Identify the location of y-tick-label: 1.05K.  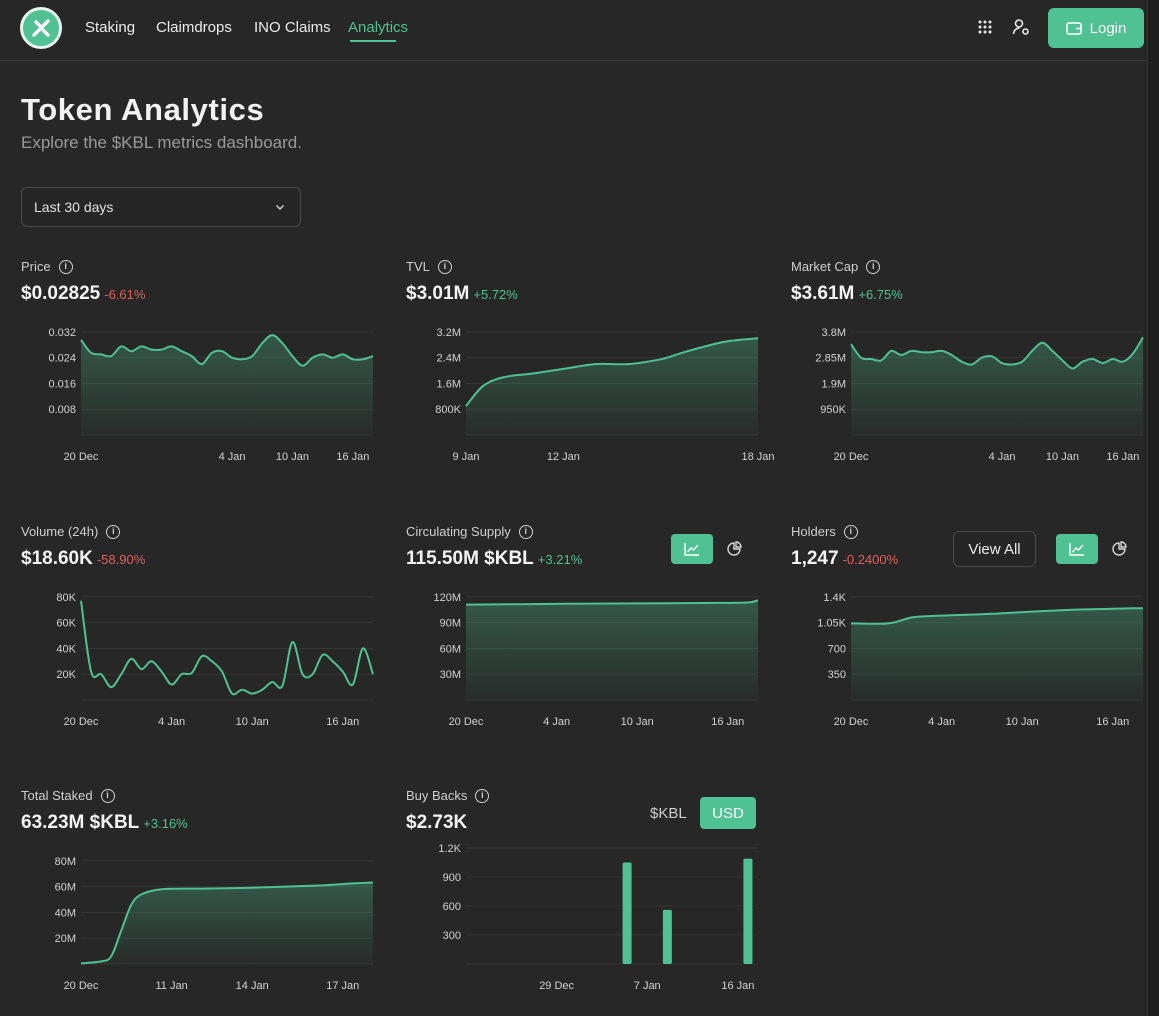
(831, 624).